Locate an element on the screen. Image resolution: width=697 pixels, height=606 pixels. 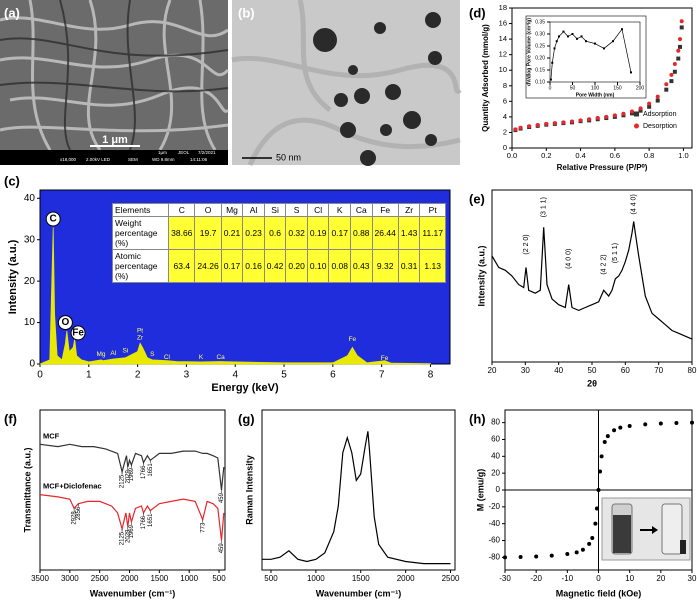
peak-label: 1969 is located at coordinates (132, 531).